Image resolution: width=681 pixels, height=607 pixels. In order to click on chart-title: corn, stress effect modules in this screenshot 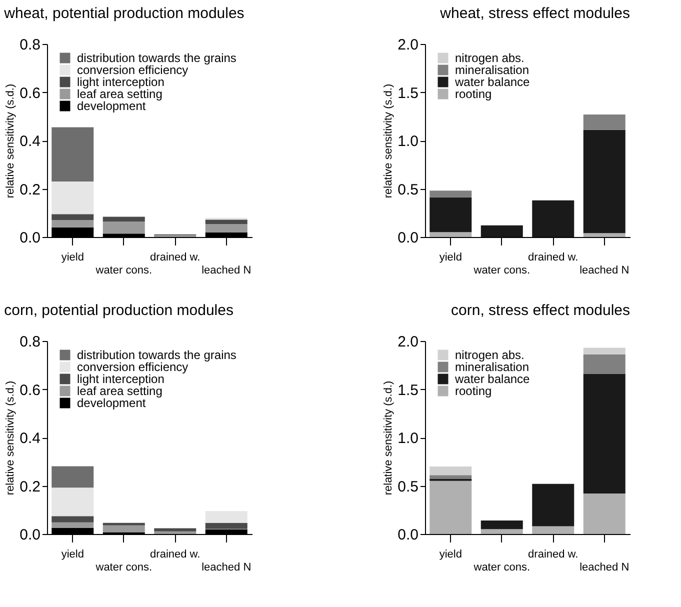, I will do `click(540, 310)`.